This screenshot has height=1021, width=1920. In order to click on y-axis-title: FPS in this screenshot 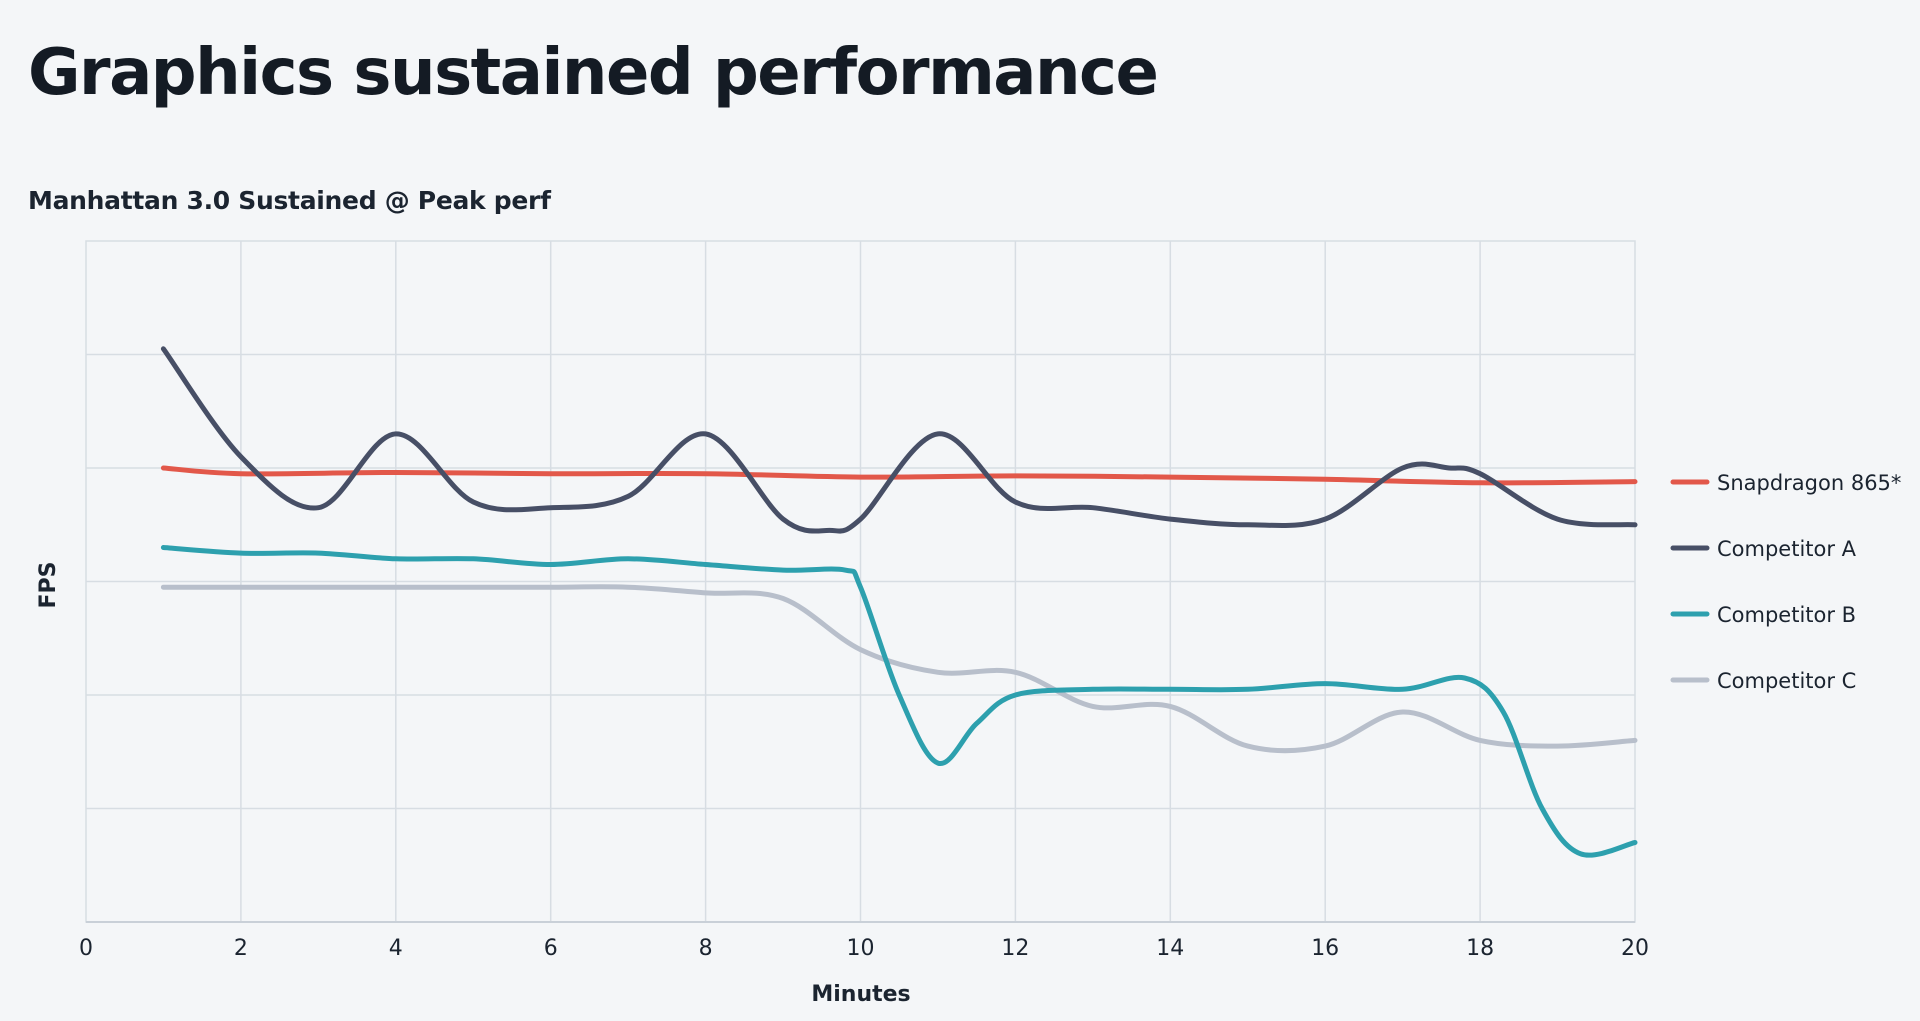, I will do `click(48, 585)`.